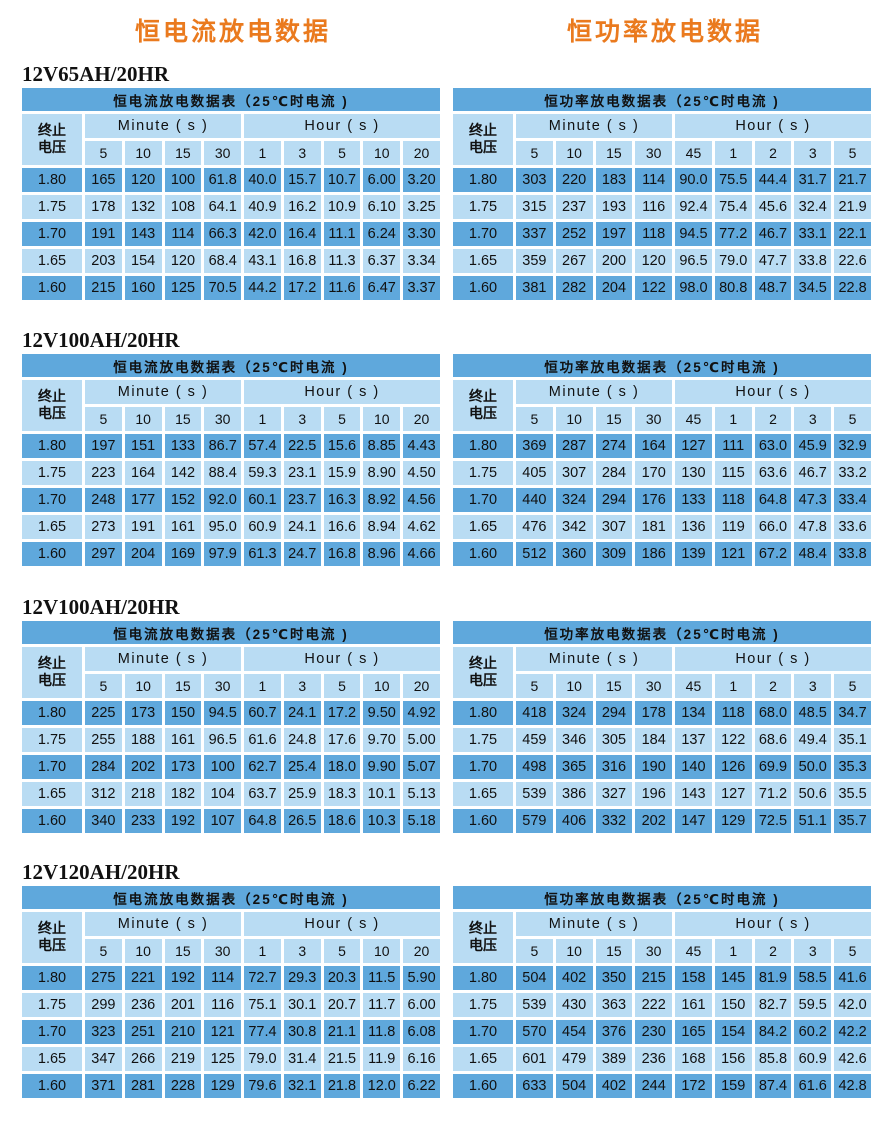  What do you see at coordinates (614, 500) in the screenshot?
I see `value-cell: 294` at bounding box center [614, 500].